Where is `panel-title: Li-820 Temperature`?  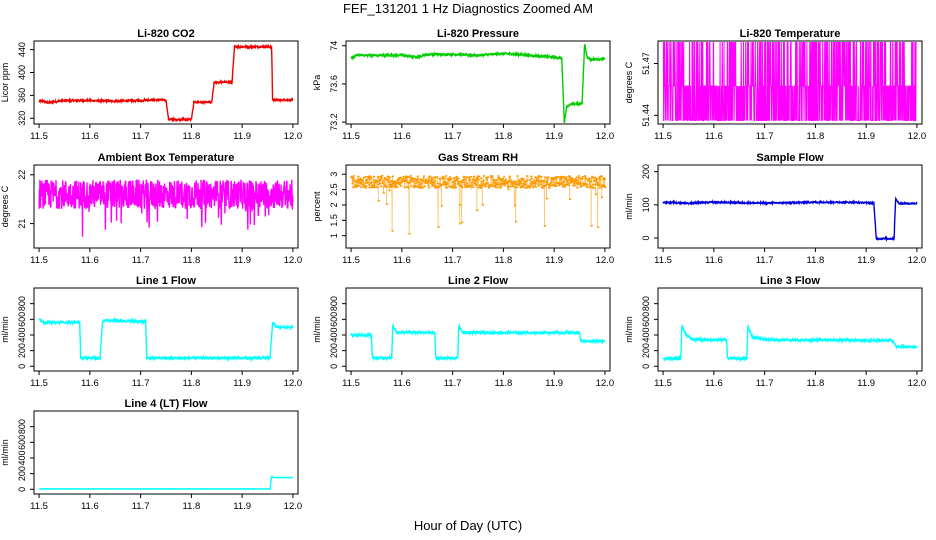 panel-title: Li-820 Temperature is located at coordinates (790, 34).